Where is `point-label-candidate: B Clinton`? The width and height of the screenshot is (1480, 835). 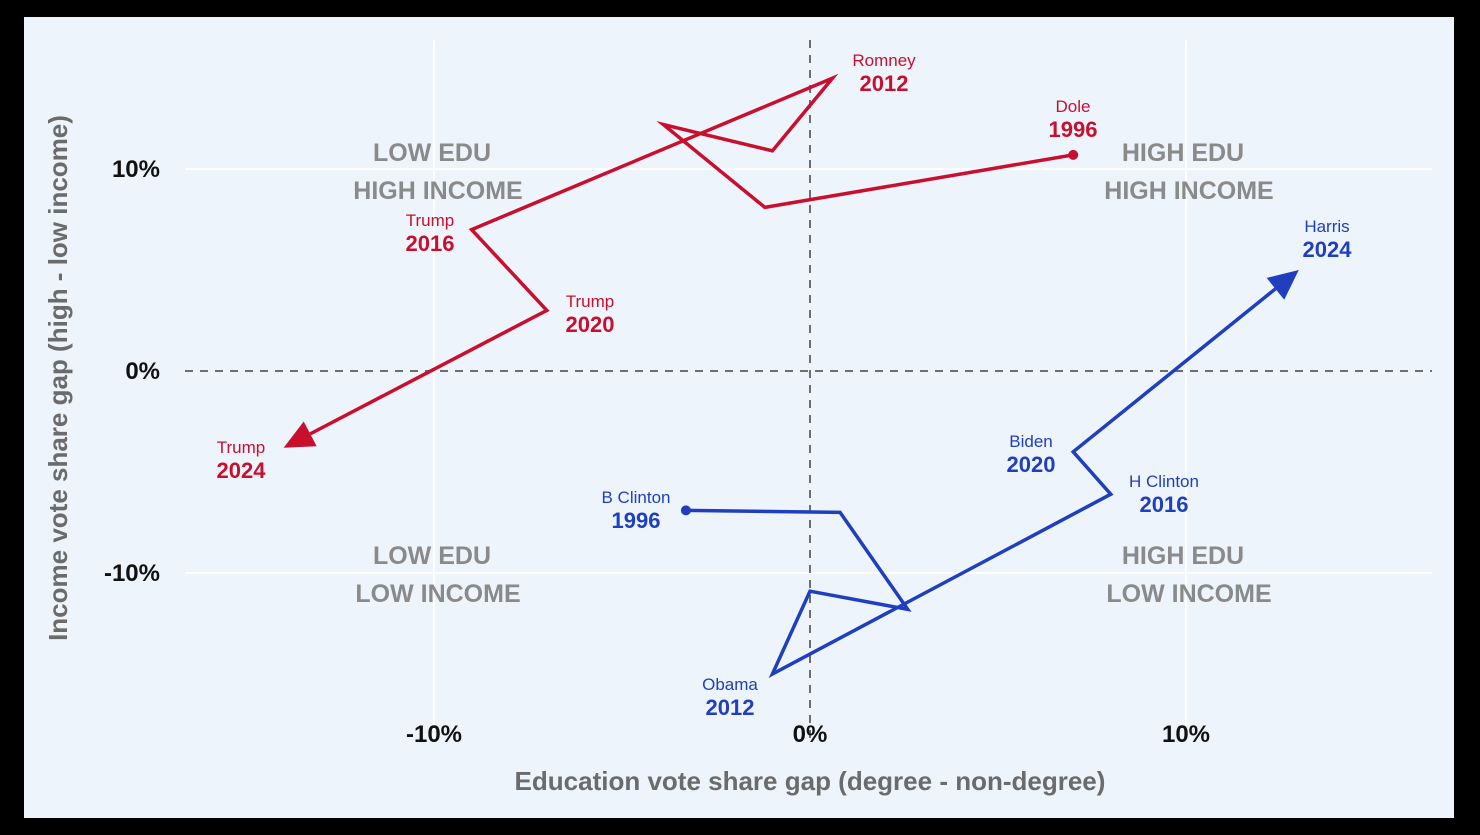
point-label-candidate: B Clinton is located at coordinates (636, 497).